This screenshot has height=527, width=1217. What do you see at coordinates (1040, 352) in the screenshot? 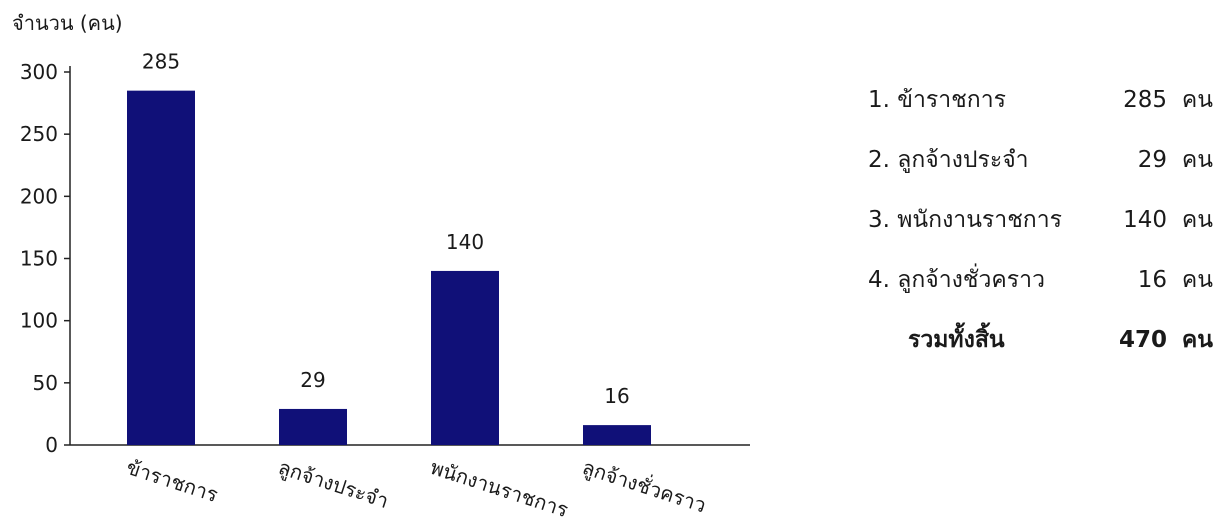
I see `summary-total-row: รวมทั้งสิ้น 470 คน` at bounding box center [1040, 352].